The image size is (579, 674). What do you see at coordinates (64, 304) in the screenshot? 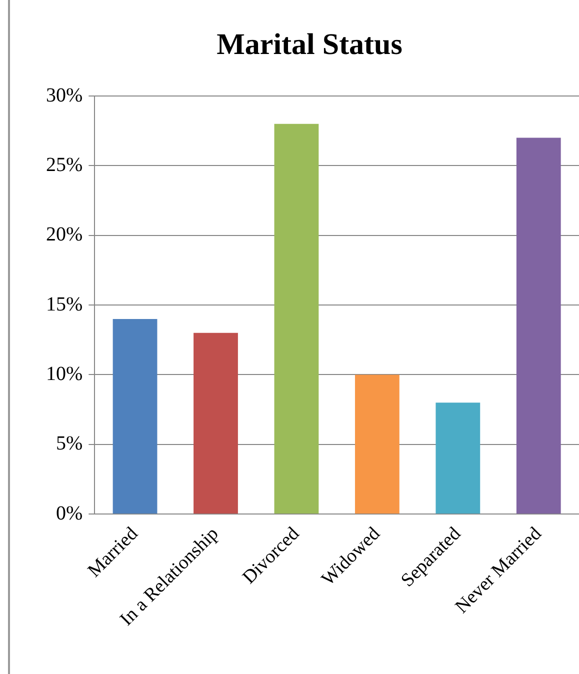
I see `y-tick-label: 15%` at bounding box center [64, 304].